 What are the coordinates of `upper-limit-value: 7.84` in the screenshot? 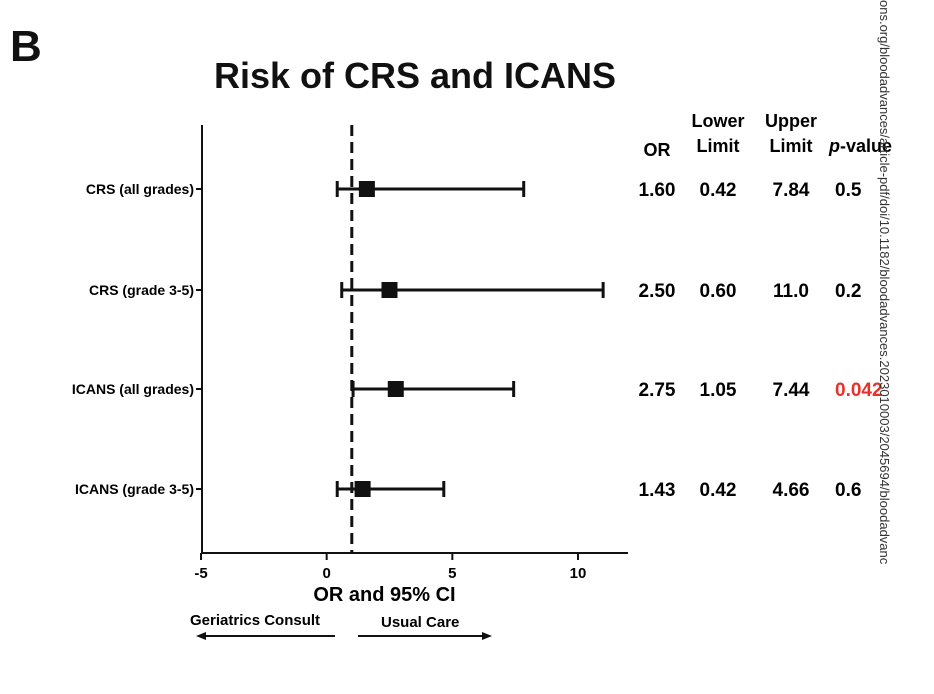 It's located at (791, 190).